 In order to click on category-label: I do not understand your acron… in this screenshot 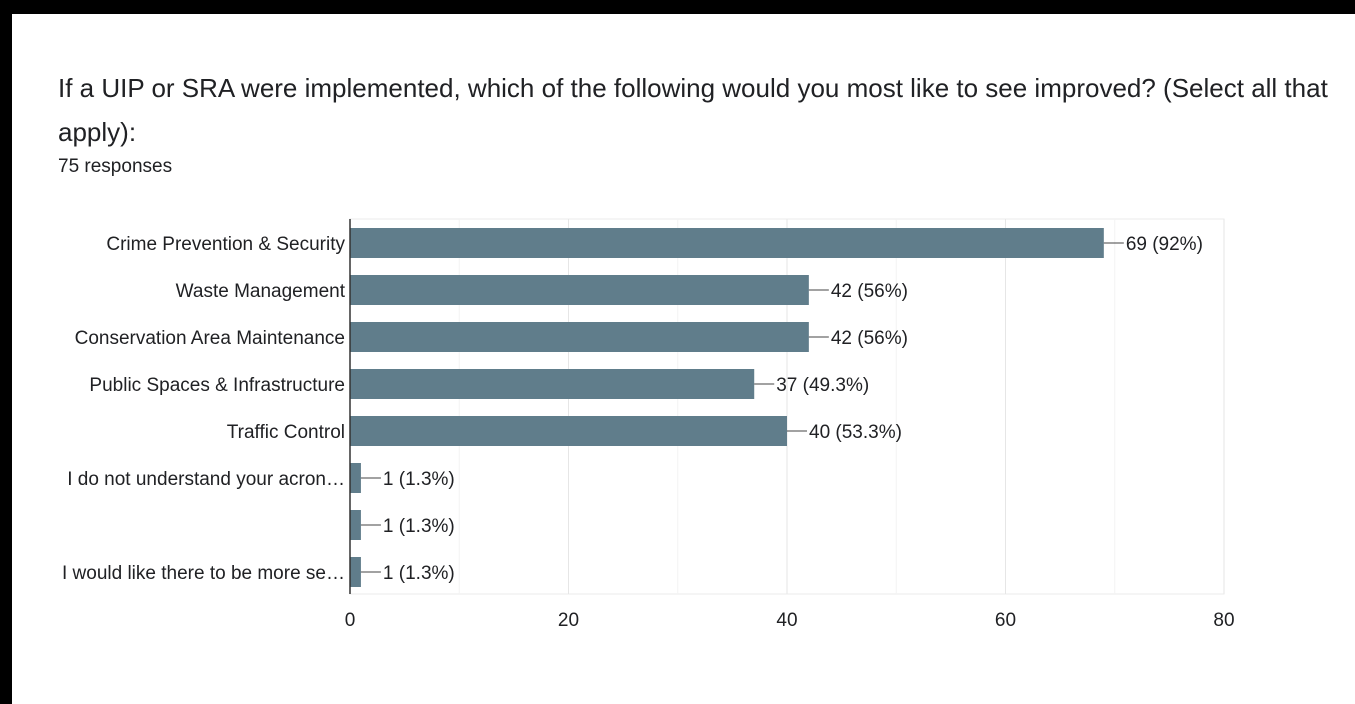, I will do `click(206, 479)`.